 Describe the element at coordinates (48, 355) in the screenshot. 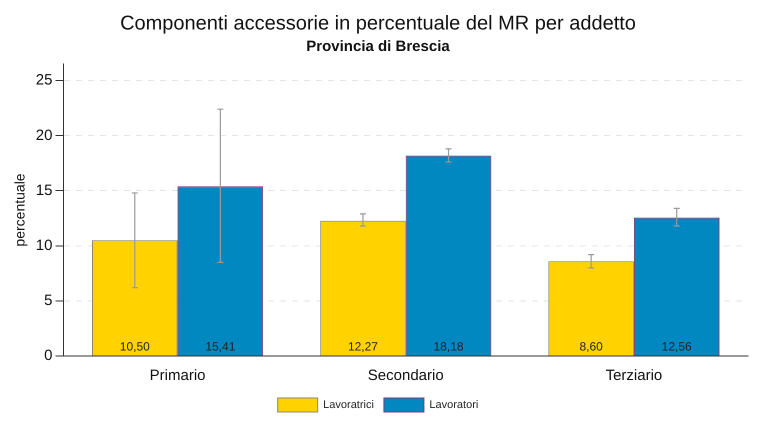

I see `y-tick-label: 0` at that location.